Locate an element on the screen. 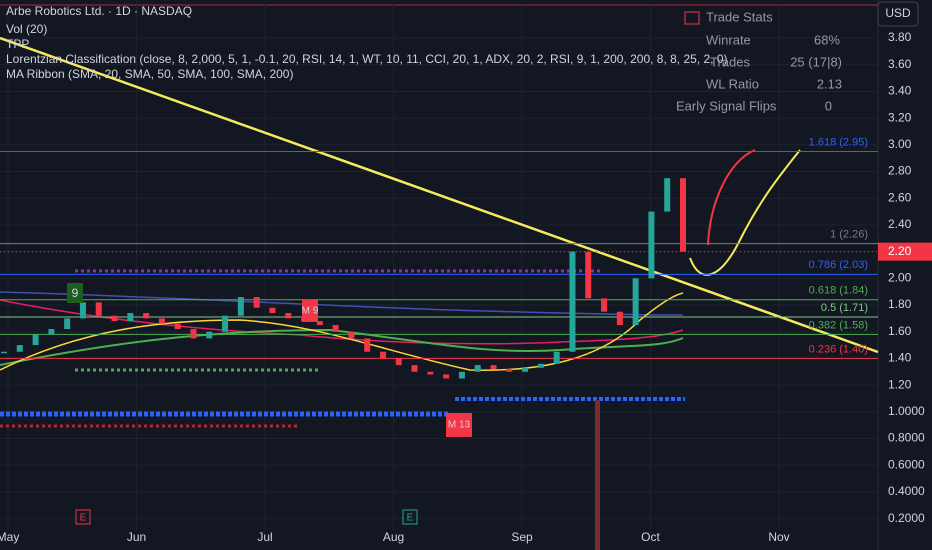  last-price: 2.20 is located at coordinates (900, 251).